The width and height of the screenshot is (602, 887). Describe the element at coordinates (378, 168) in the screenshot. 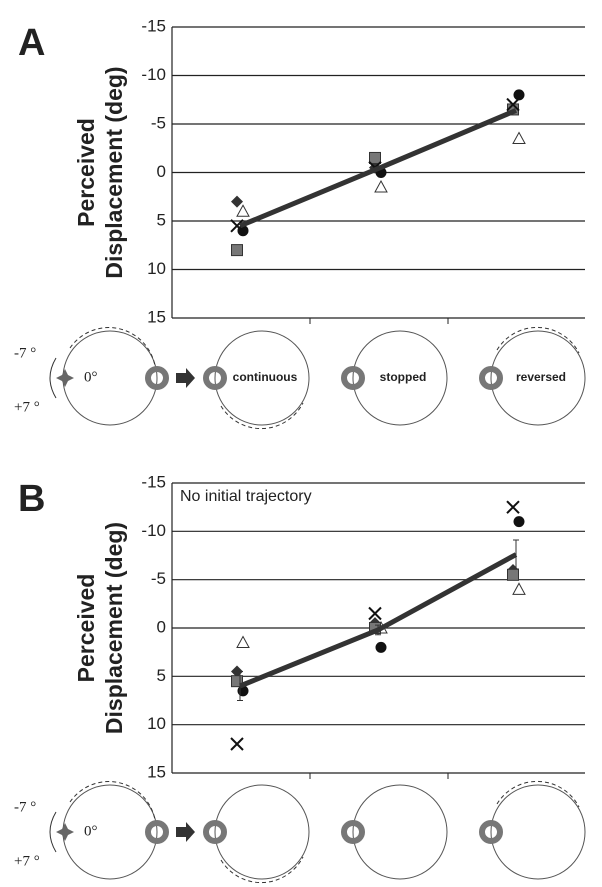

I see `mean-line` at that location.